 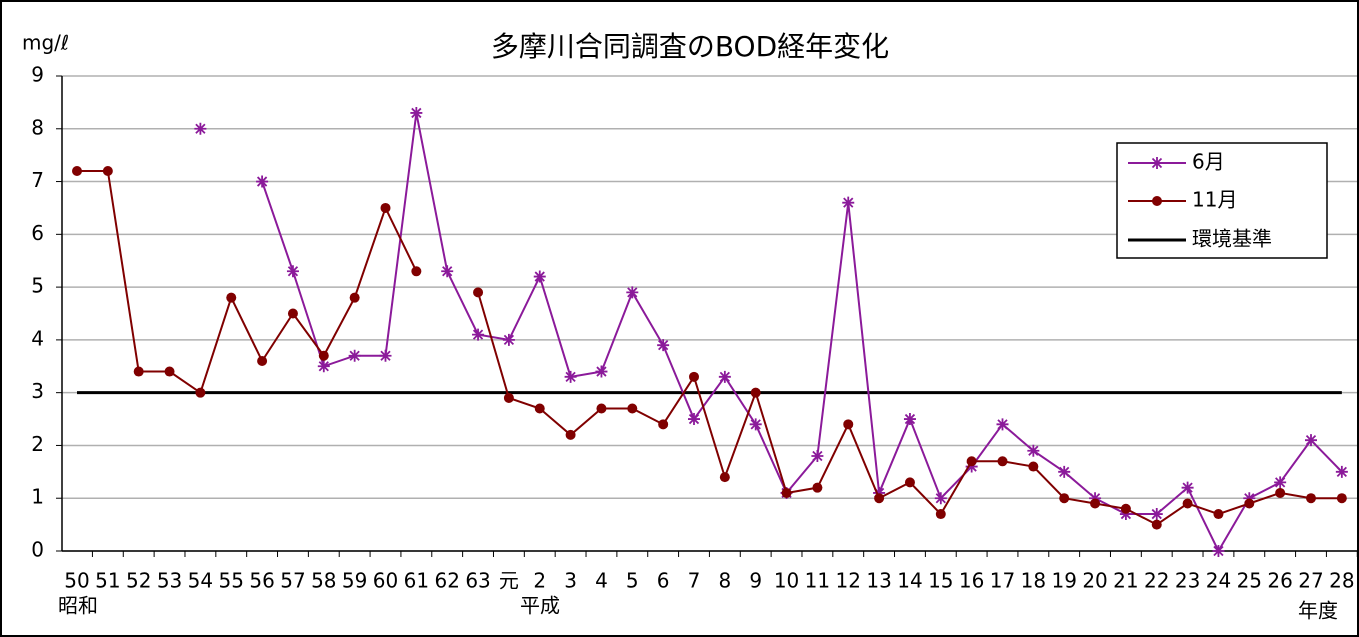 What do you see at coordinates (37, 75) in the screenshot?
I see `y-tick-label: 9` at bounding box center [37, 75].